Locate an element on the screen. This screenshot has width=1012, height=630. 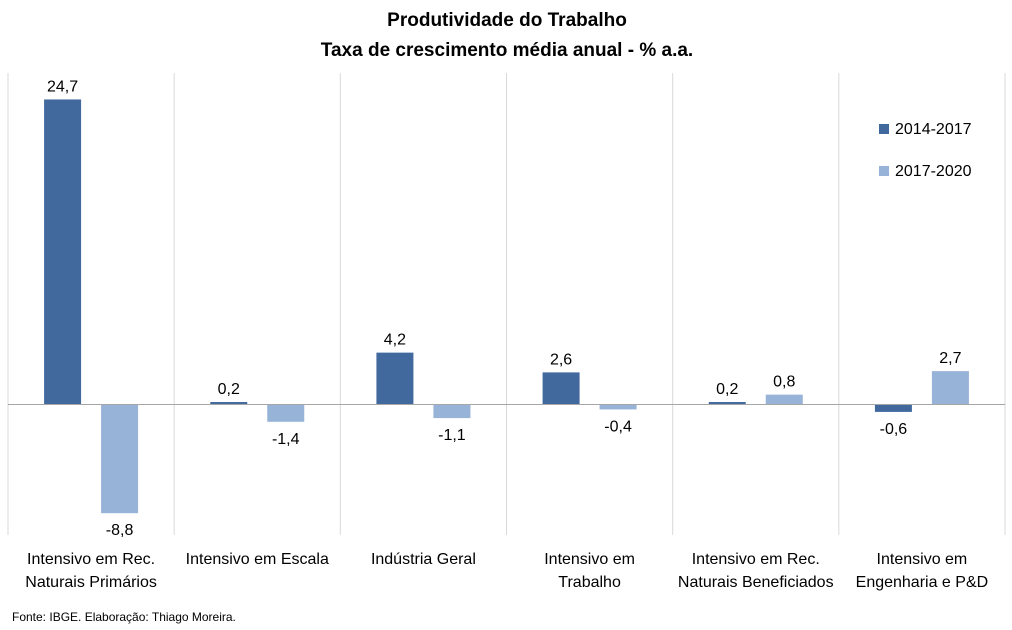
value-label: -8,8 is located at coordinates (120, 530).